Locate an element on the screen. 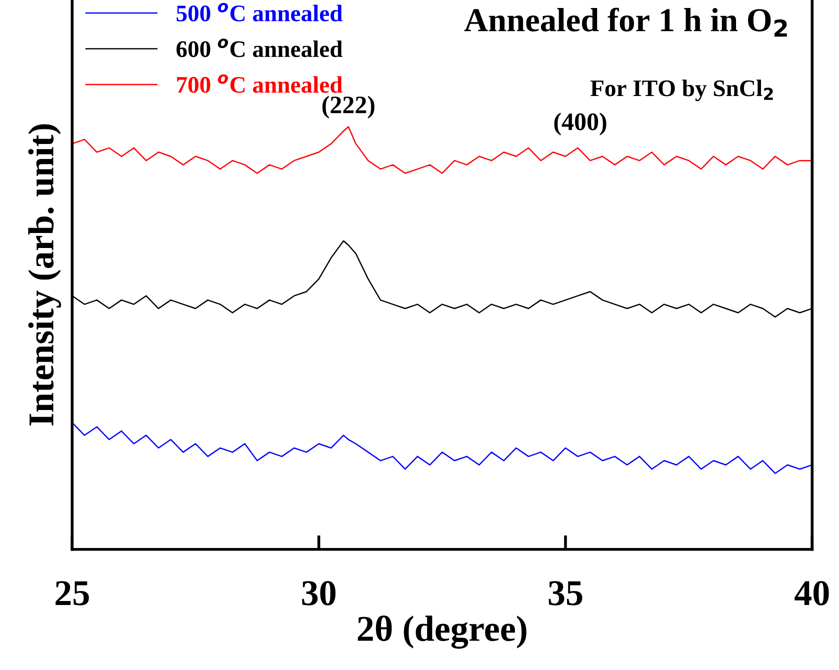 The width and height of the screenshot is (839, 670). x-tick-label: 40 is located at coordinates (811, 593).